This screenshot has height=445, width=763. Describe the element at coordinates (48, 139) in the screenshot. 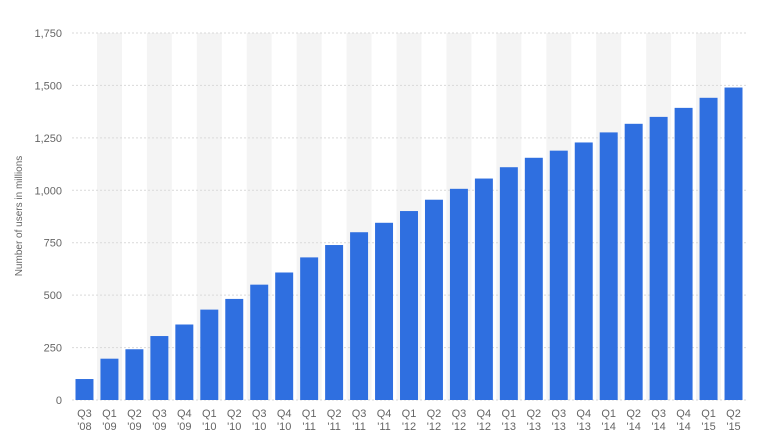

I see `y-tick-label: 1,250` at that location.